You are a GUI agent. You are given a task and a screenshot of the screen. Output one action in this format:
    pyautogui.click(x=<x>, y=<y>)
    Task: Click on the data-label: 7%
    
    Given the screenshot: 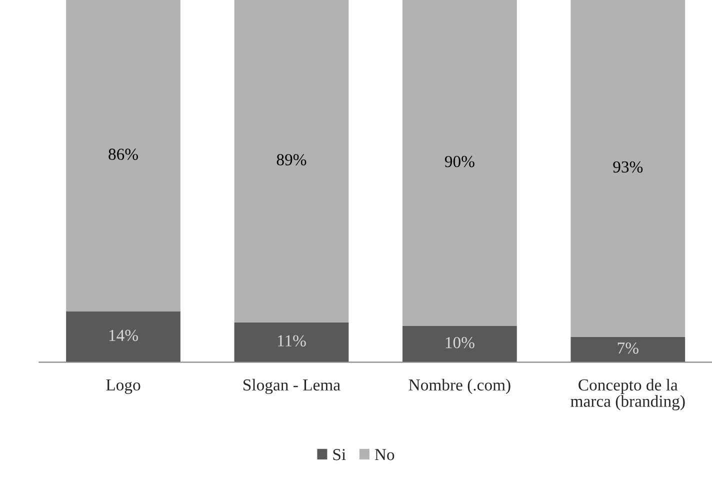 What is the action you would take?
    pyautogui.click(x=628, y=348)
    